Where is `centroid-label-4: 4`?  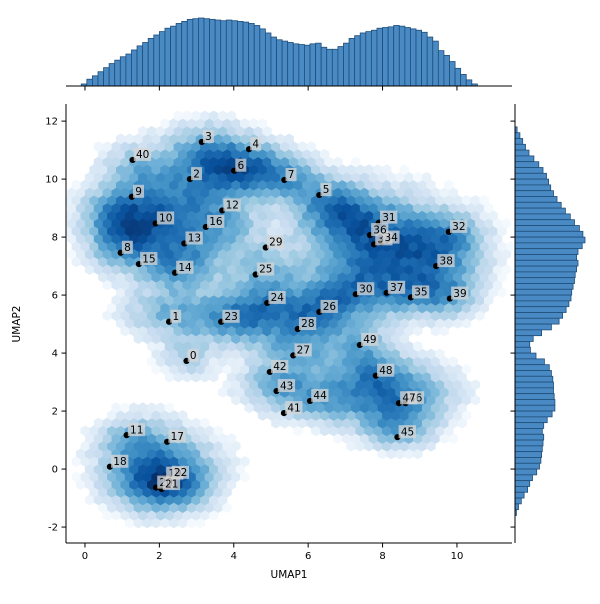
centroid-label-4: 4 is located at coordinates (255, 144).